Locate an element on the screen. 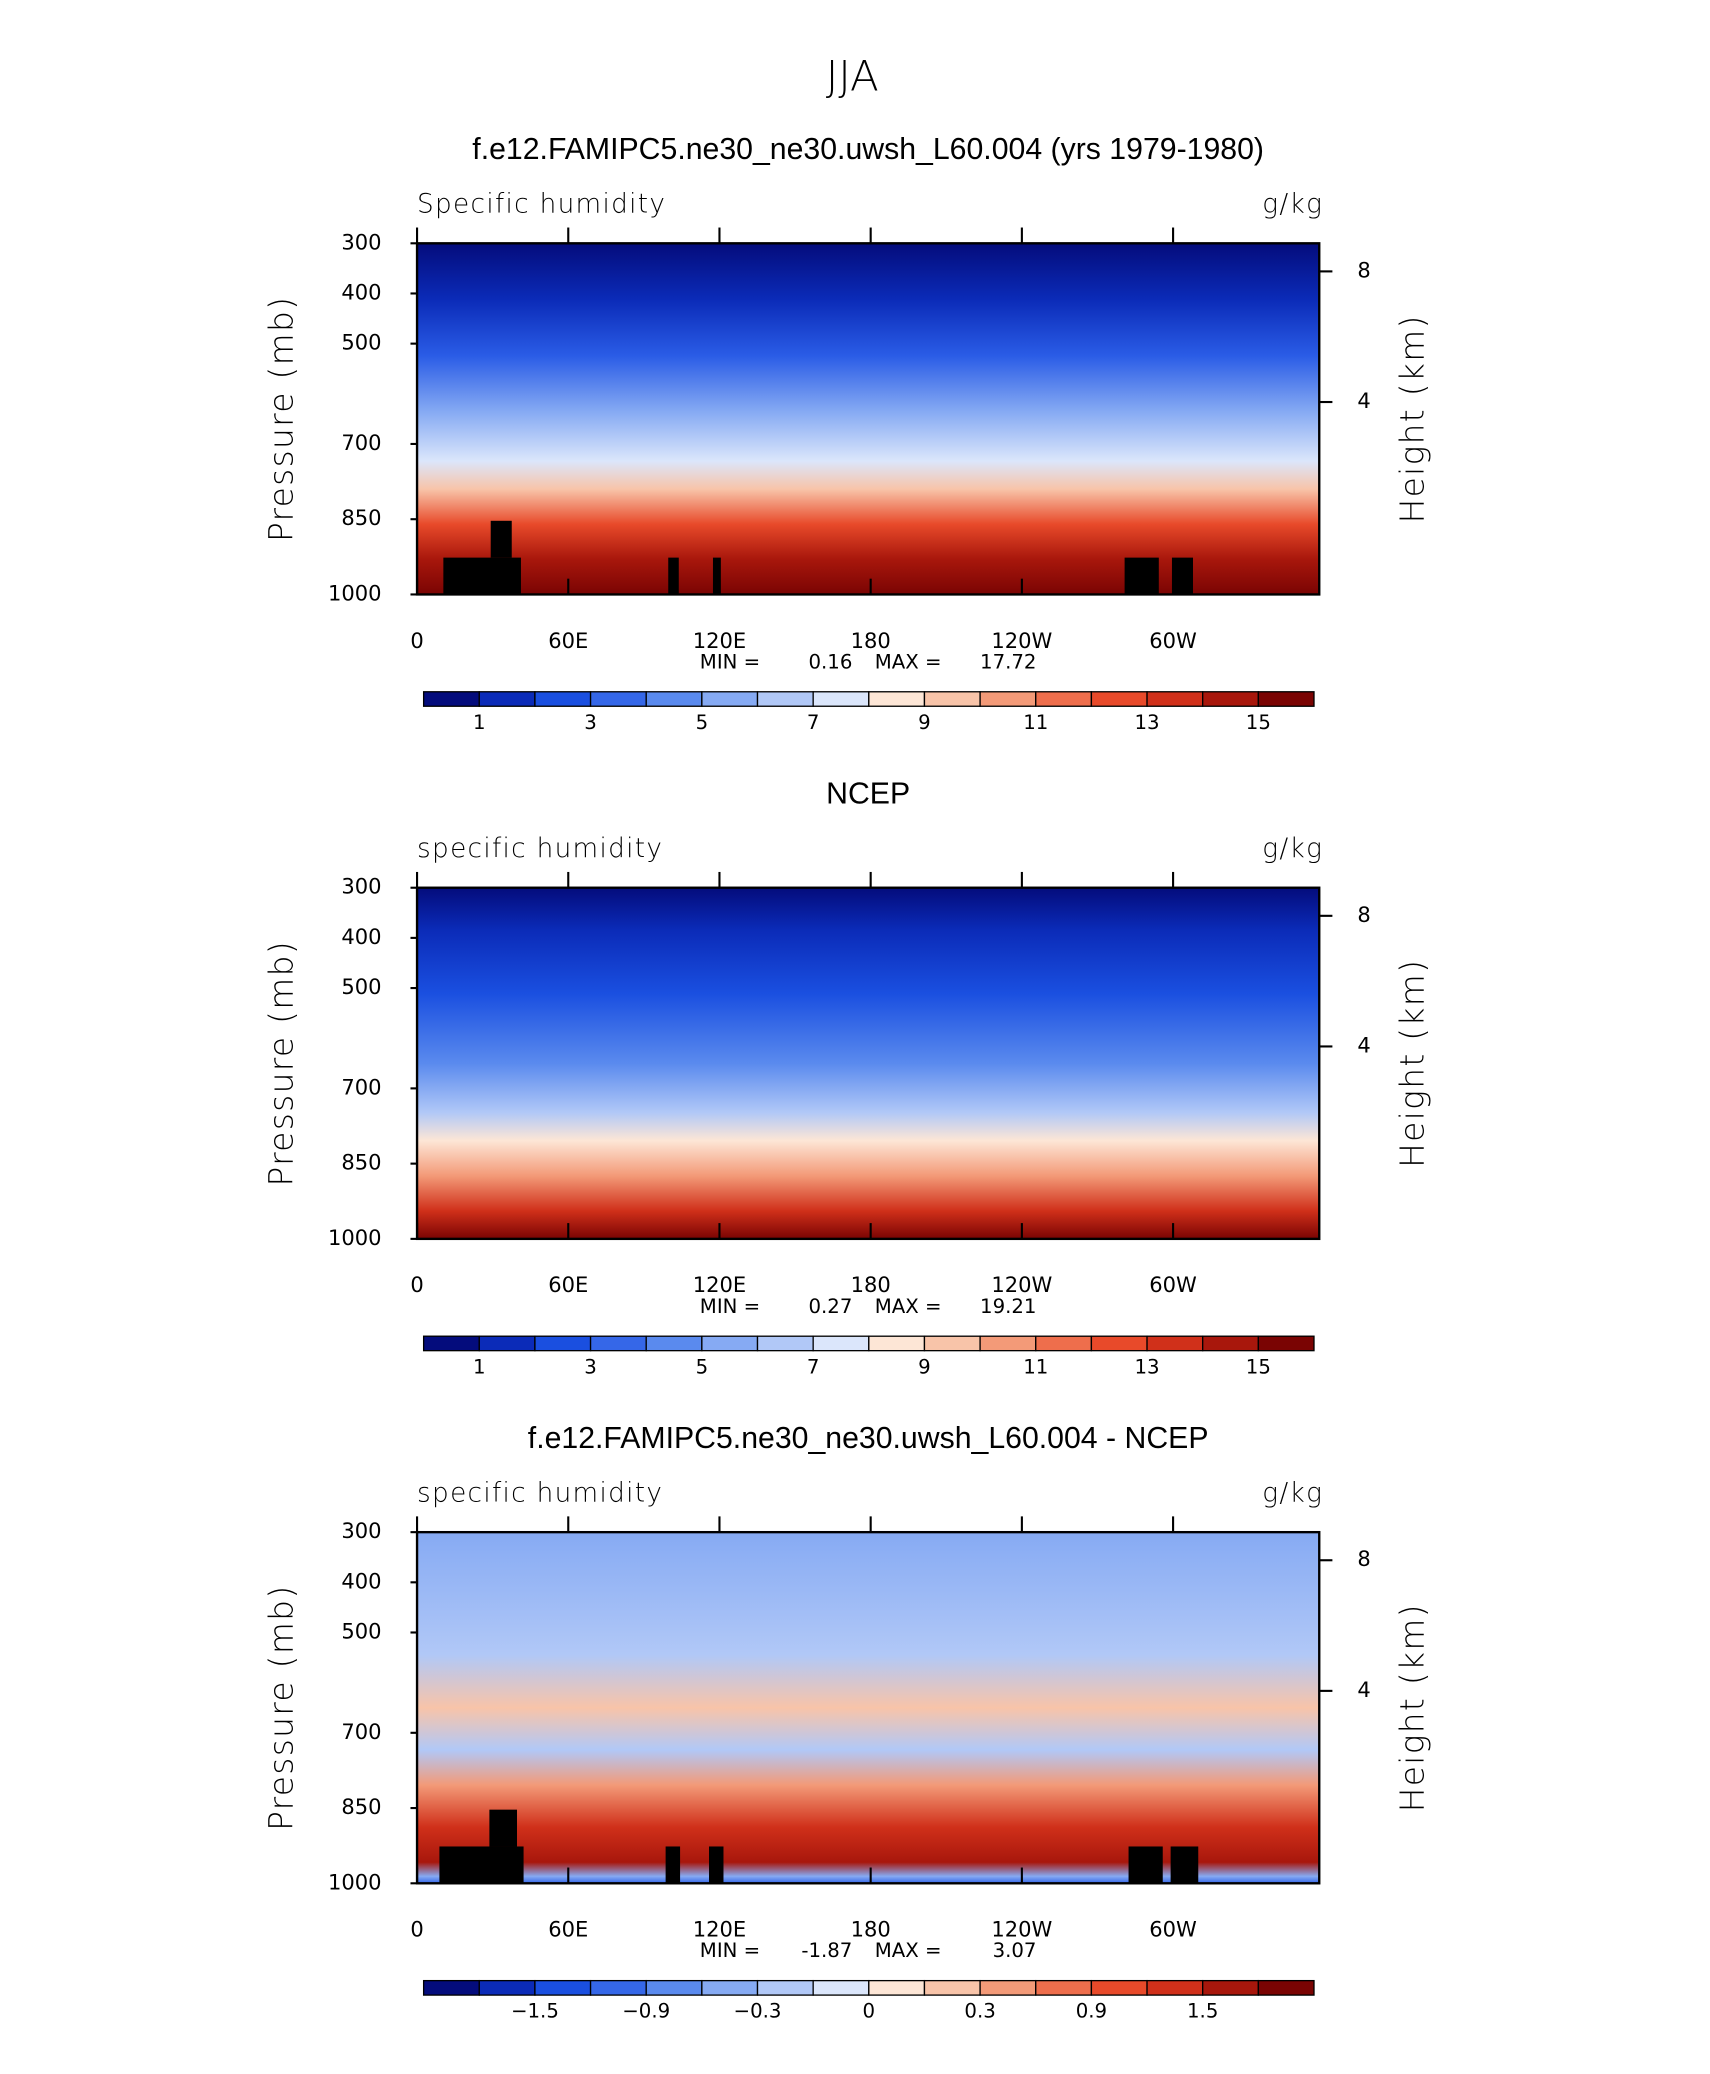 The image size is (1710, 2074). x-tick-label: 120E is located at coordinates (719, 1284).